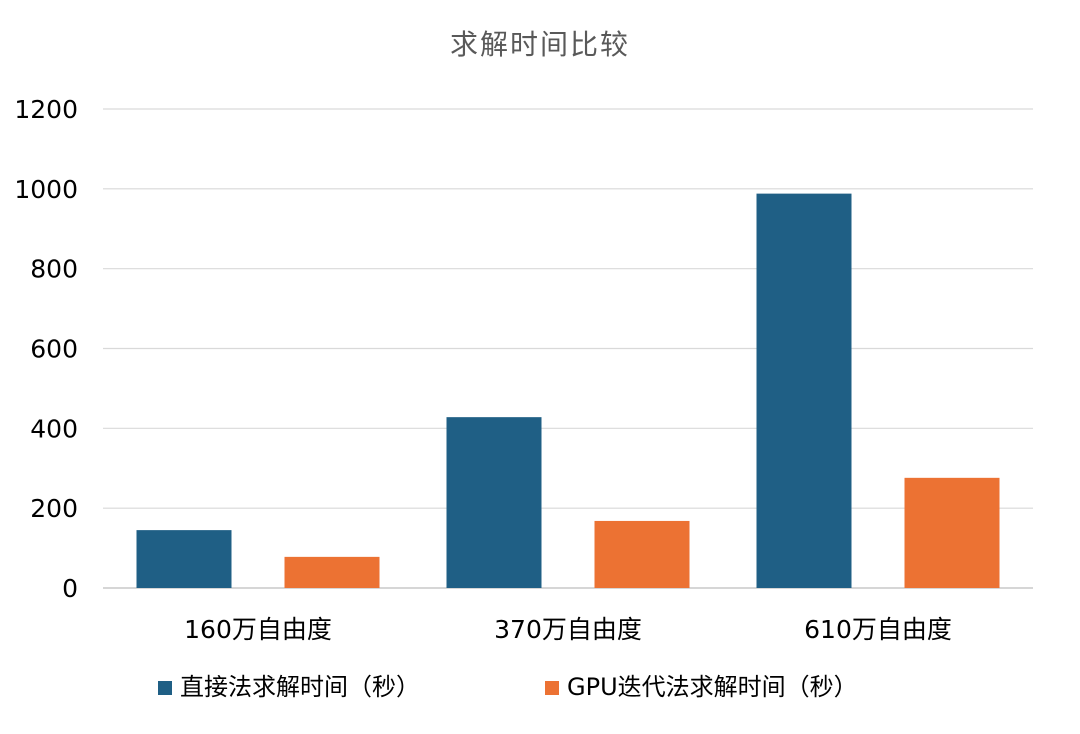 The width and height of the screenshot is (1080, 734). Describe the element at coordinates (540, 44) in the screenshot. I see `chart-title: 求解时间比较` at that location.